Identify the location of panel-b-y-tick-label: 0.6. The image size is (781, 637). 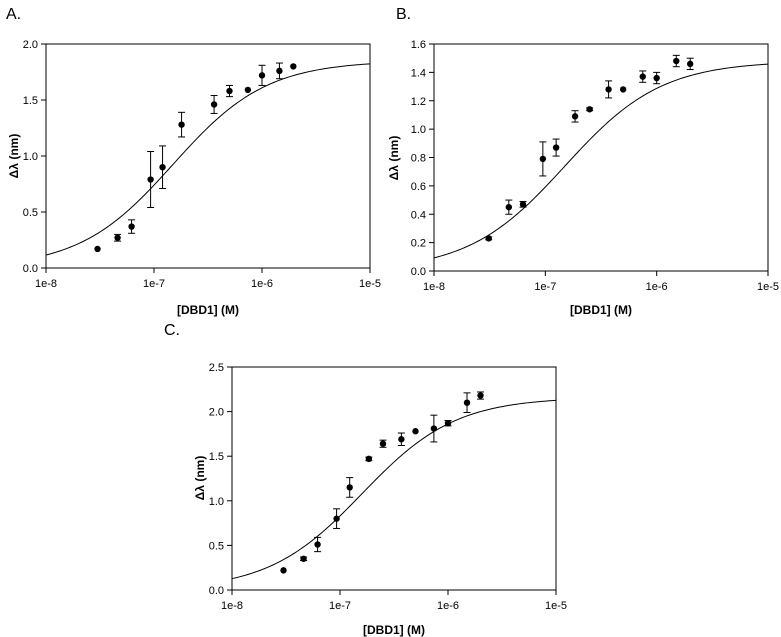
(418, 187).